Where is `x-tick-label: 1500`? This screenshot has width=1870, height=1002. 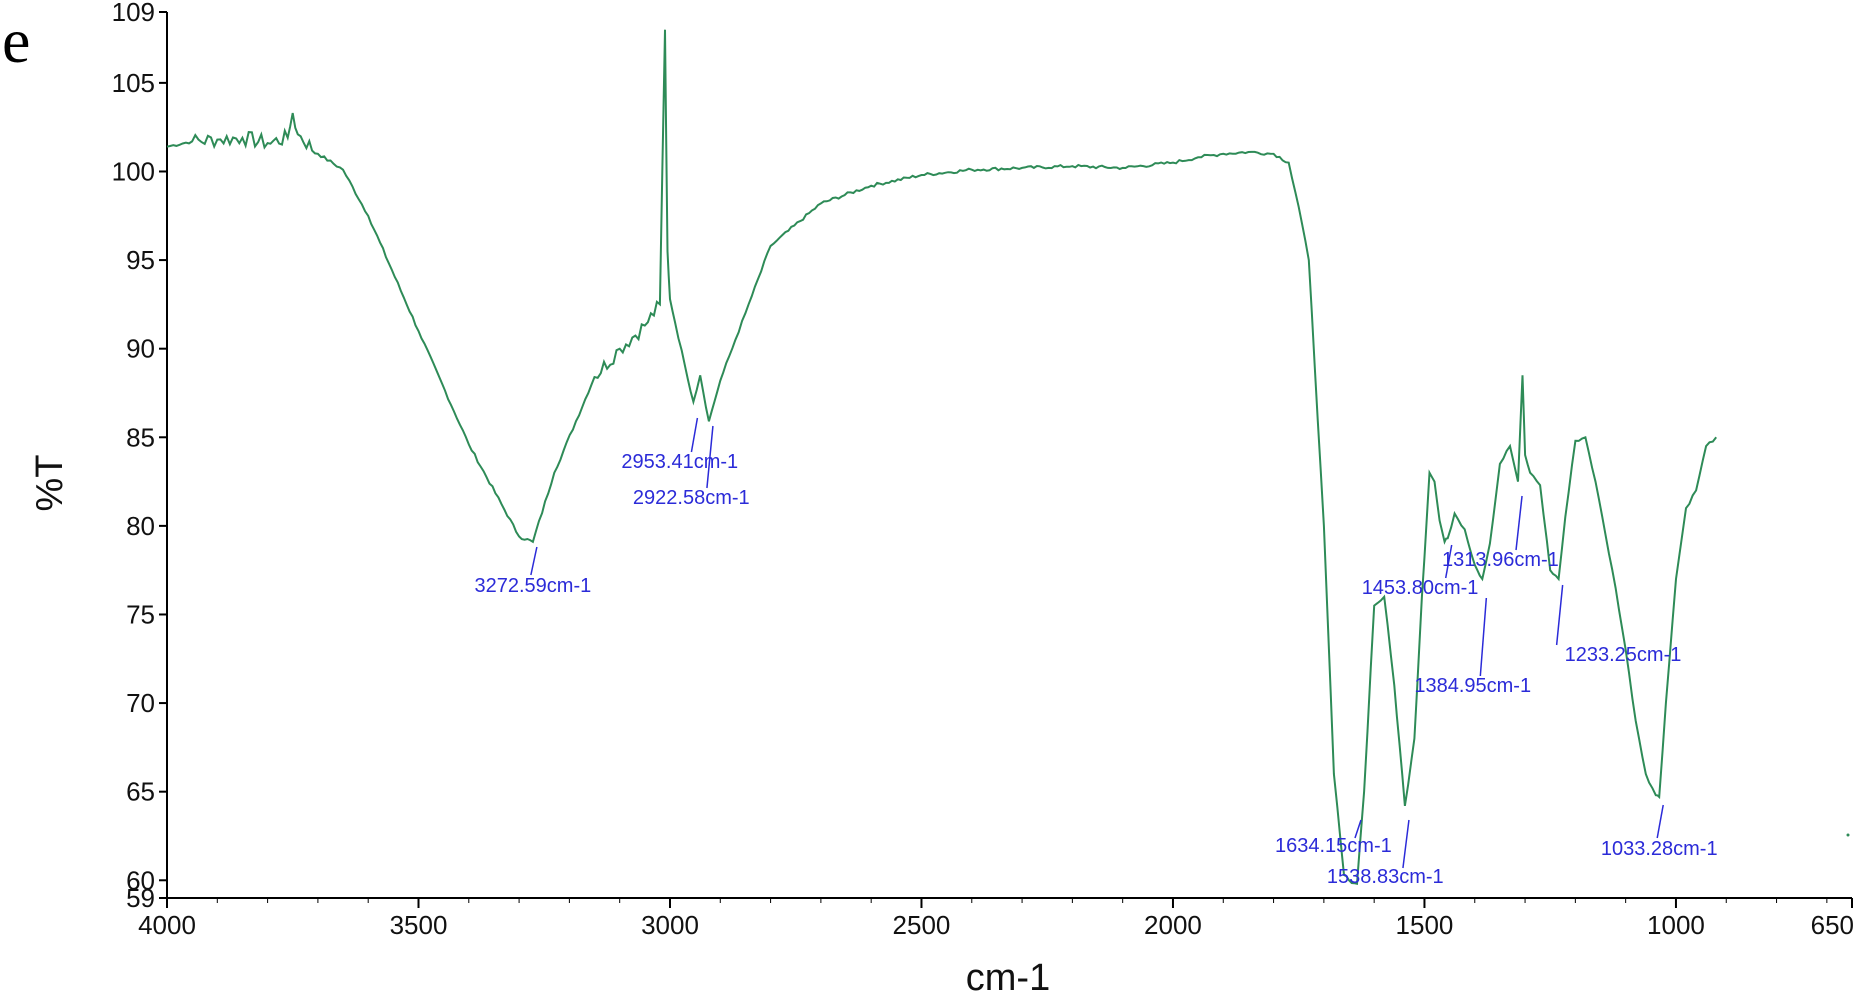 x-tick-label: 1500 is located at coordinates (1425, 925).